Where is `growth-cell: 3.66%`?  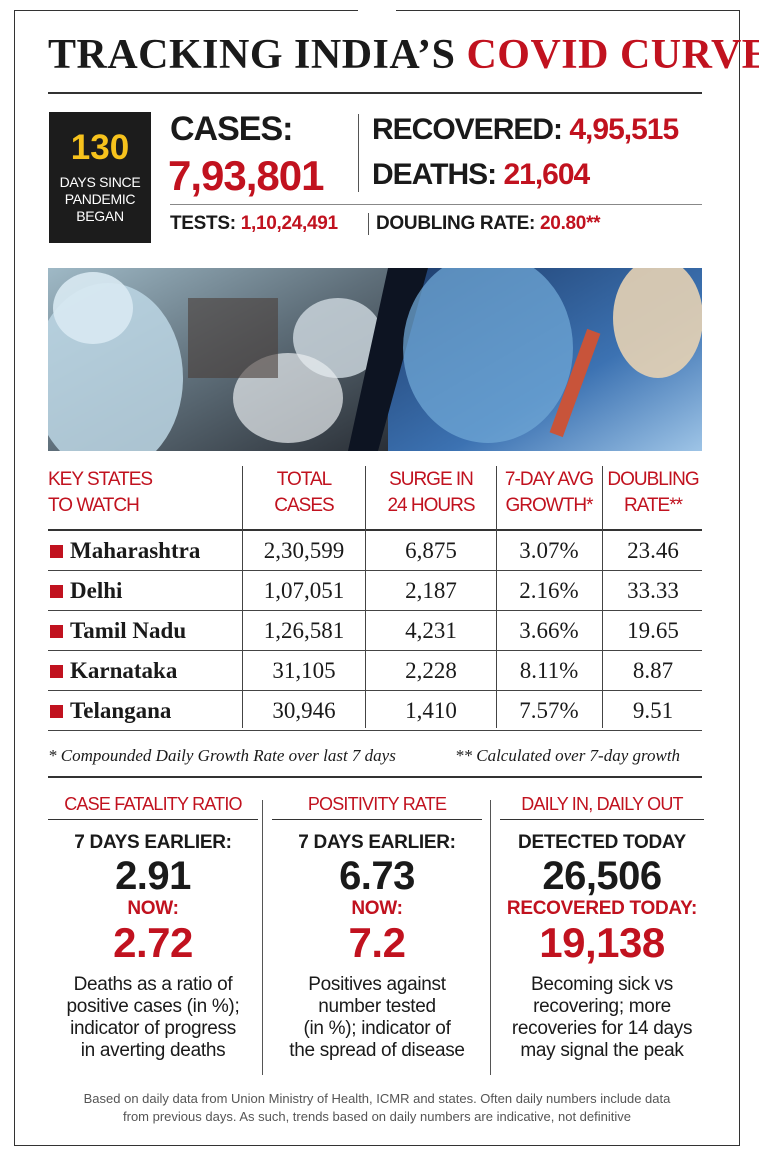 growth-cell: 3.66% is located at coordinates (549, 630).